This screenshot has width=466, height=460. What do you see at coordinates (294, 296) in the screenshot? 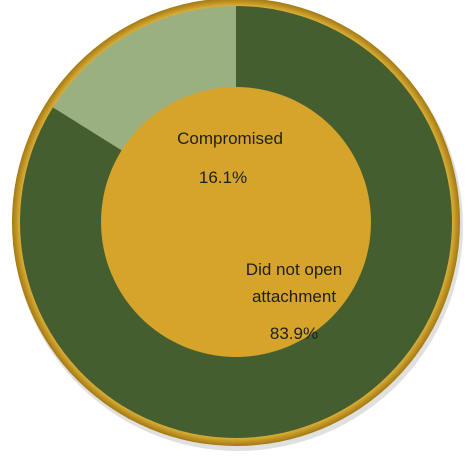
I see `slice-label-did-not-open-line-2: attachment` at bounding box center [294, 296].